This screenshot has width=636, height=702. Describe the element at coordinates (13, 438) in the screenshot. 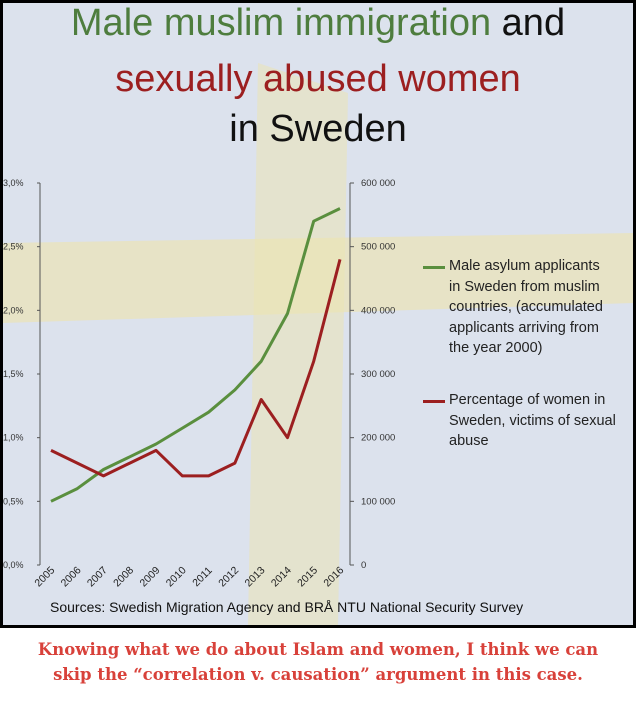

I see `left-tick-label: 1,0%` at that location.